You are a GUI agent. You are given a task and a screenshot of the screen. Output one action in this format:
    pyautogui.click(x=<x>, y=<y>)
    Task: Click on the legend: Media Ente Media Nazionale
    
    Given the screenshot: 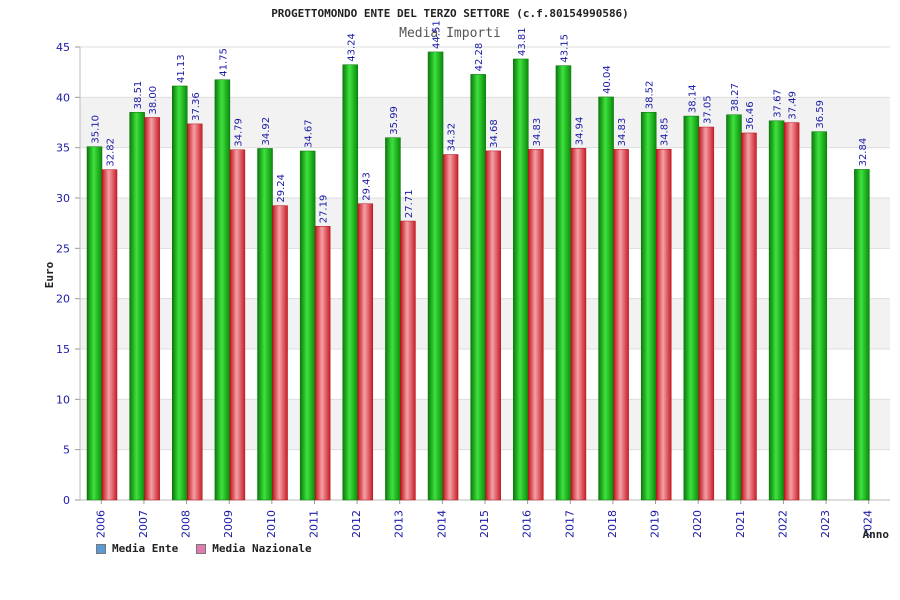 What is the action you would take?
    pyautogui.click(x=204, y=548)
    